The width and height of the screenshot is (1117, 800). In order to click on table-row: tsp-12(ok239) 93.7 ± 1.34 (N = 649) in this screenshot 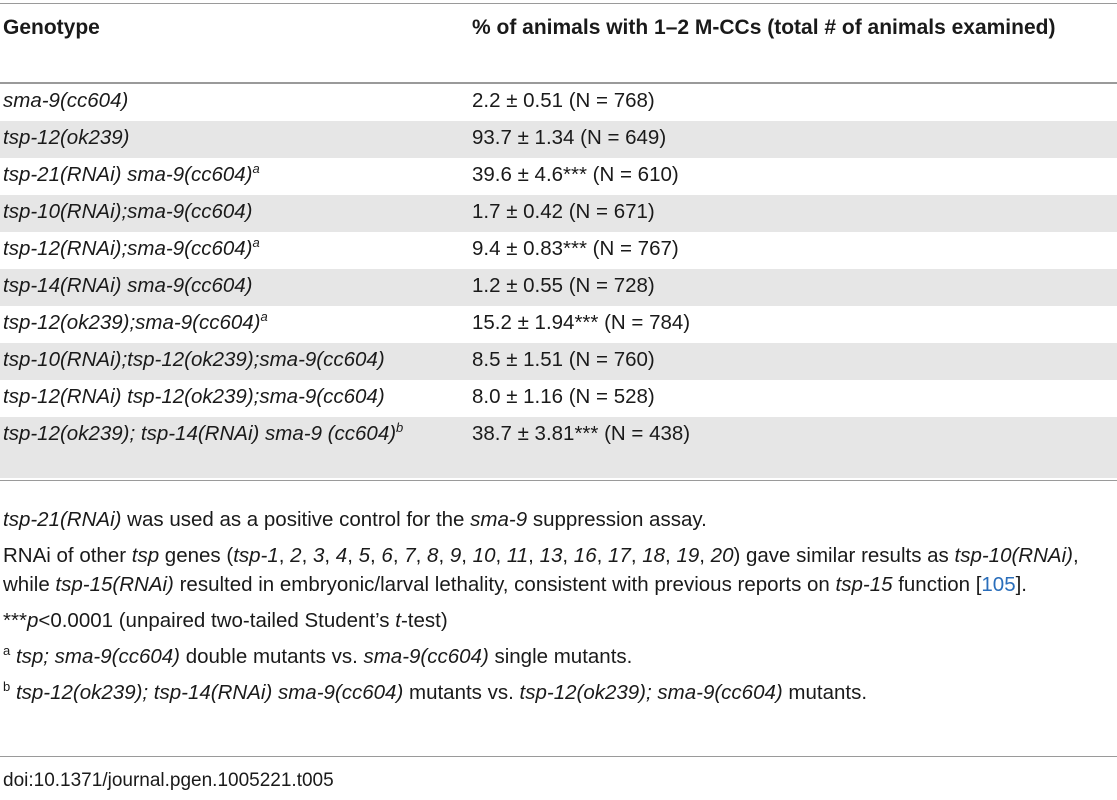, I will do `click(558, 139)`.